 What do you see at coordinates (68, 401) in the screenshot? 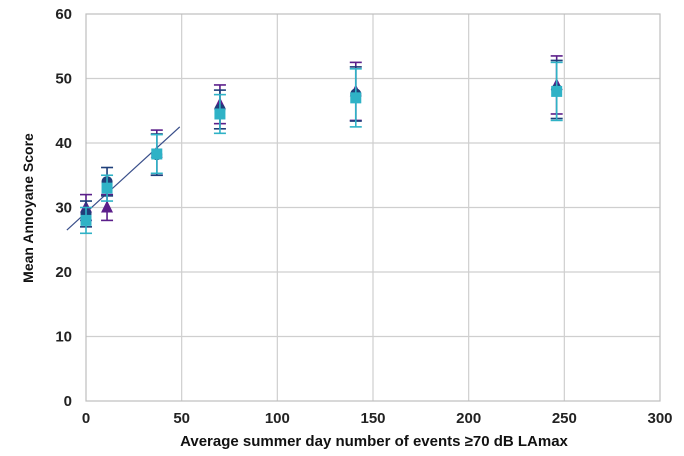
I see `y-tick-label: 0` at bounding box center [68, 401].